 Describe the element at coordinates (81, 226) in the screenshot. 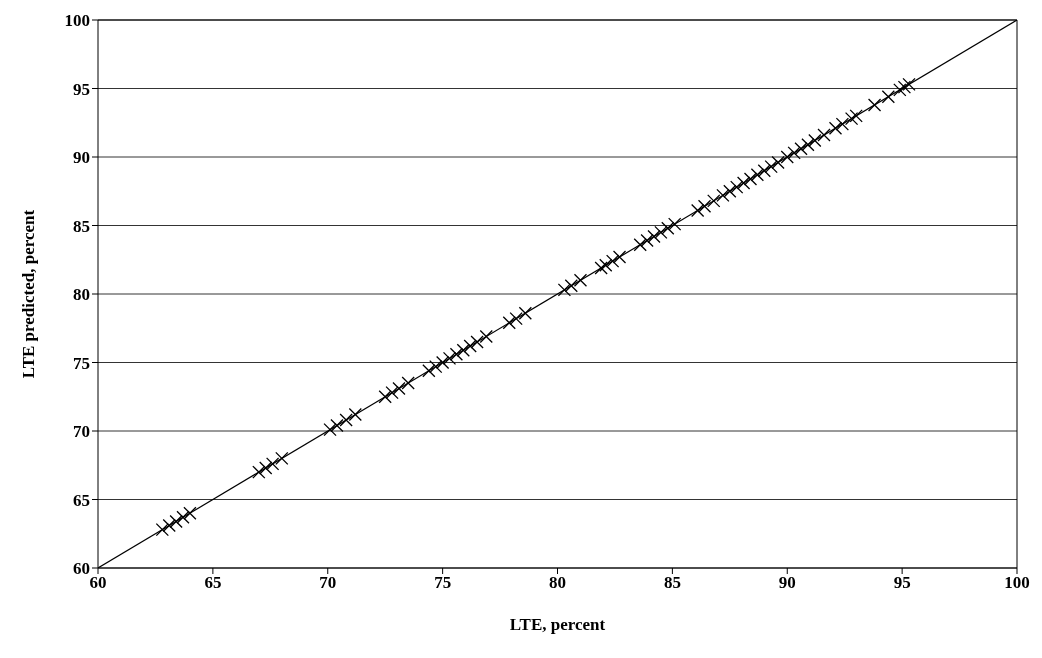

I see `y-tick-label: 85` at that location.